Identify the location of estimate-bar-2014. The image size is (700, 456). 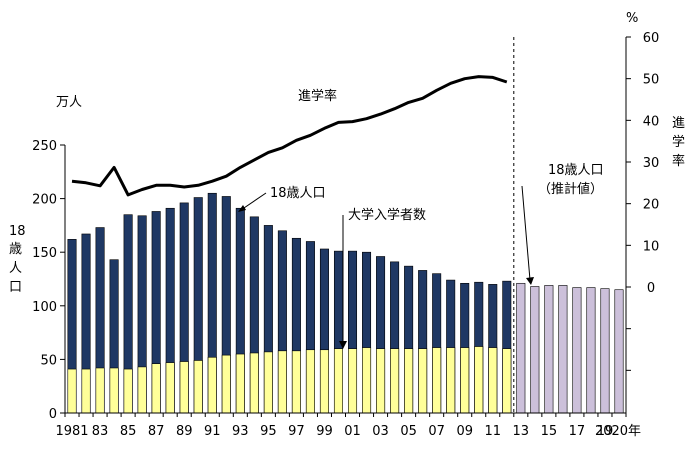
(535, 350).